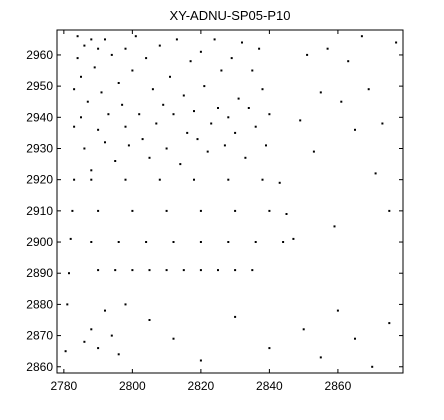 This screenshot has height=420, width=444. What do you see at coordinates (230, 15) in the screenshot?
I see `chart-title: XY-ADNU-SP05-P10` at bounding box center [230, 15].